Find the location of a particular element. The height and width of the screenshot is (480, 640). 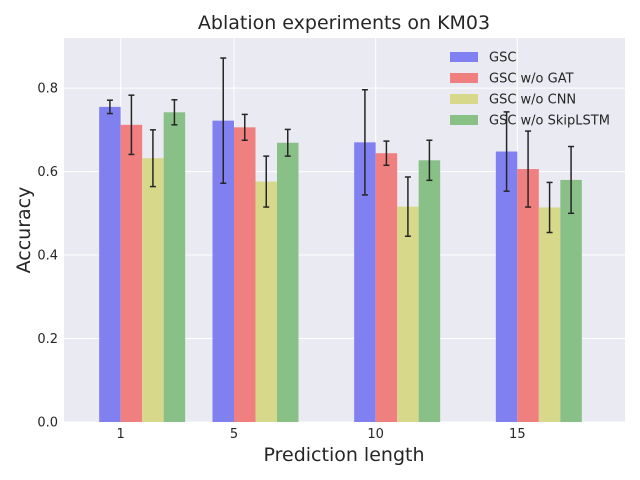

x-tick-label: 5 is located at coordinates (234, 434).